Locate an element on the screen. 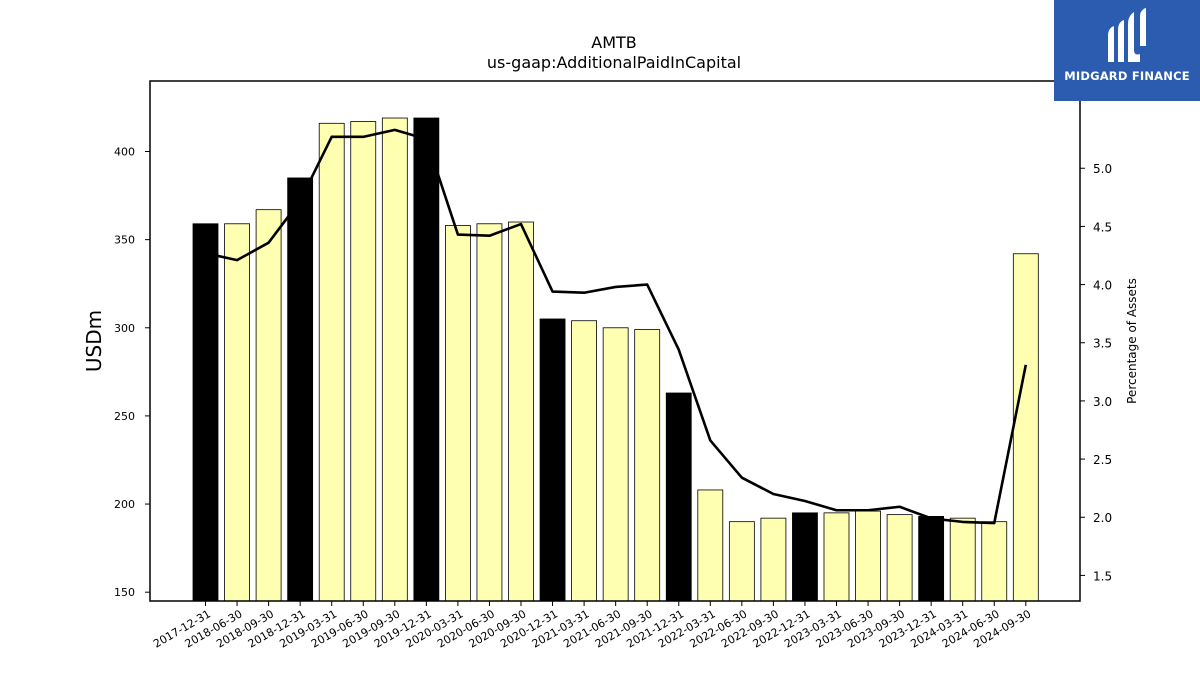 The height and width of the screenshot is (675, 1200). y-axis-left-label: USDm is located at coordinates (94, 341).